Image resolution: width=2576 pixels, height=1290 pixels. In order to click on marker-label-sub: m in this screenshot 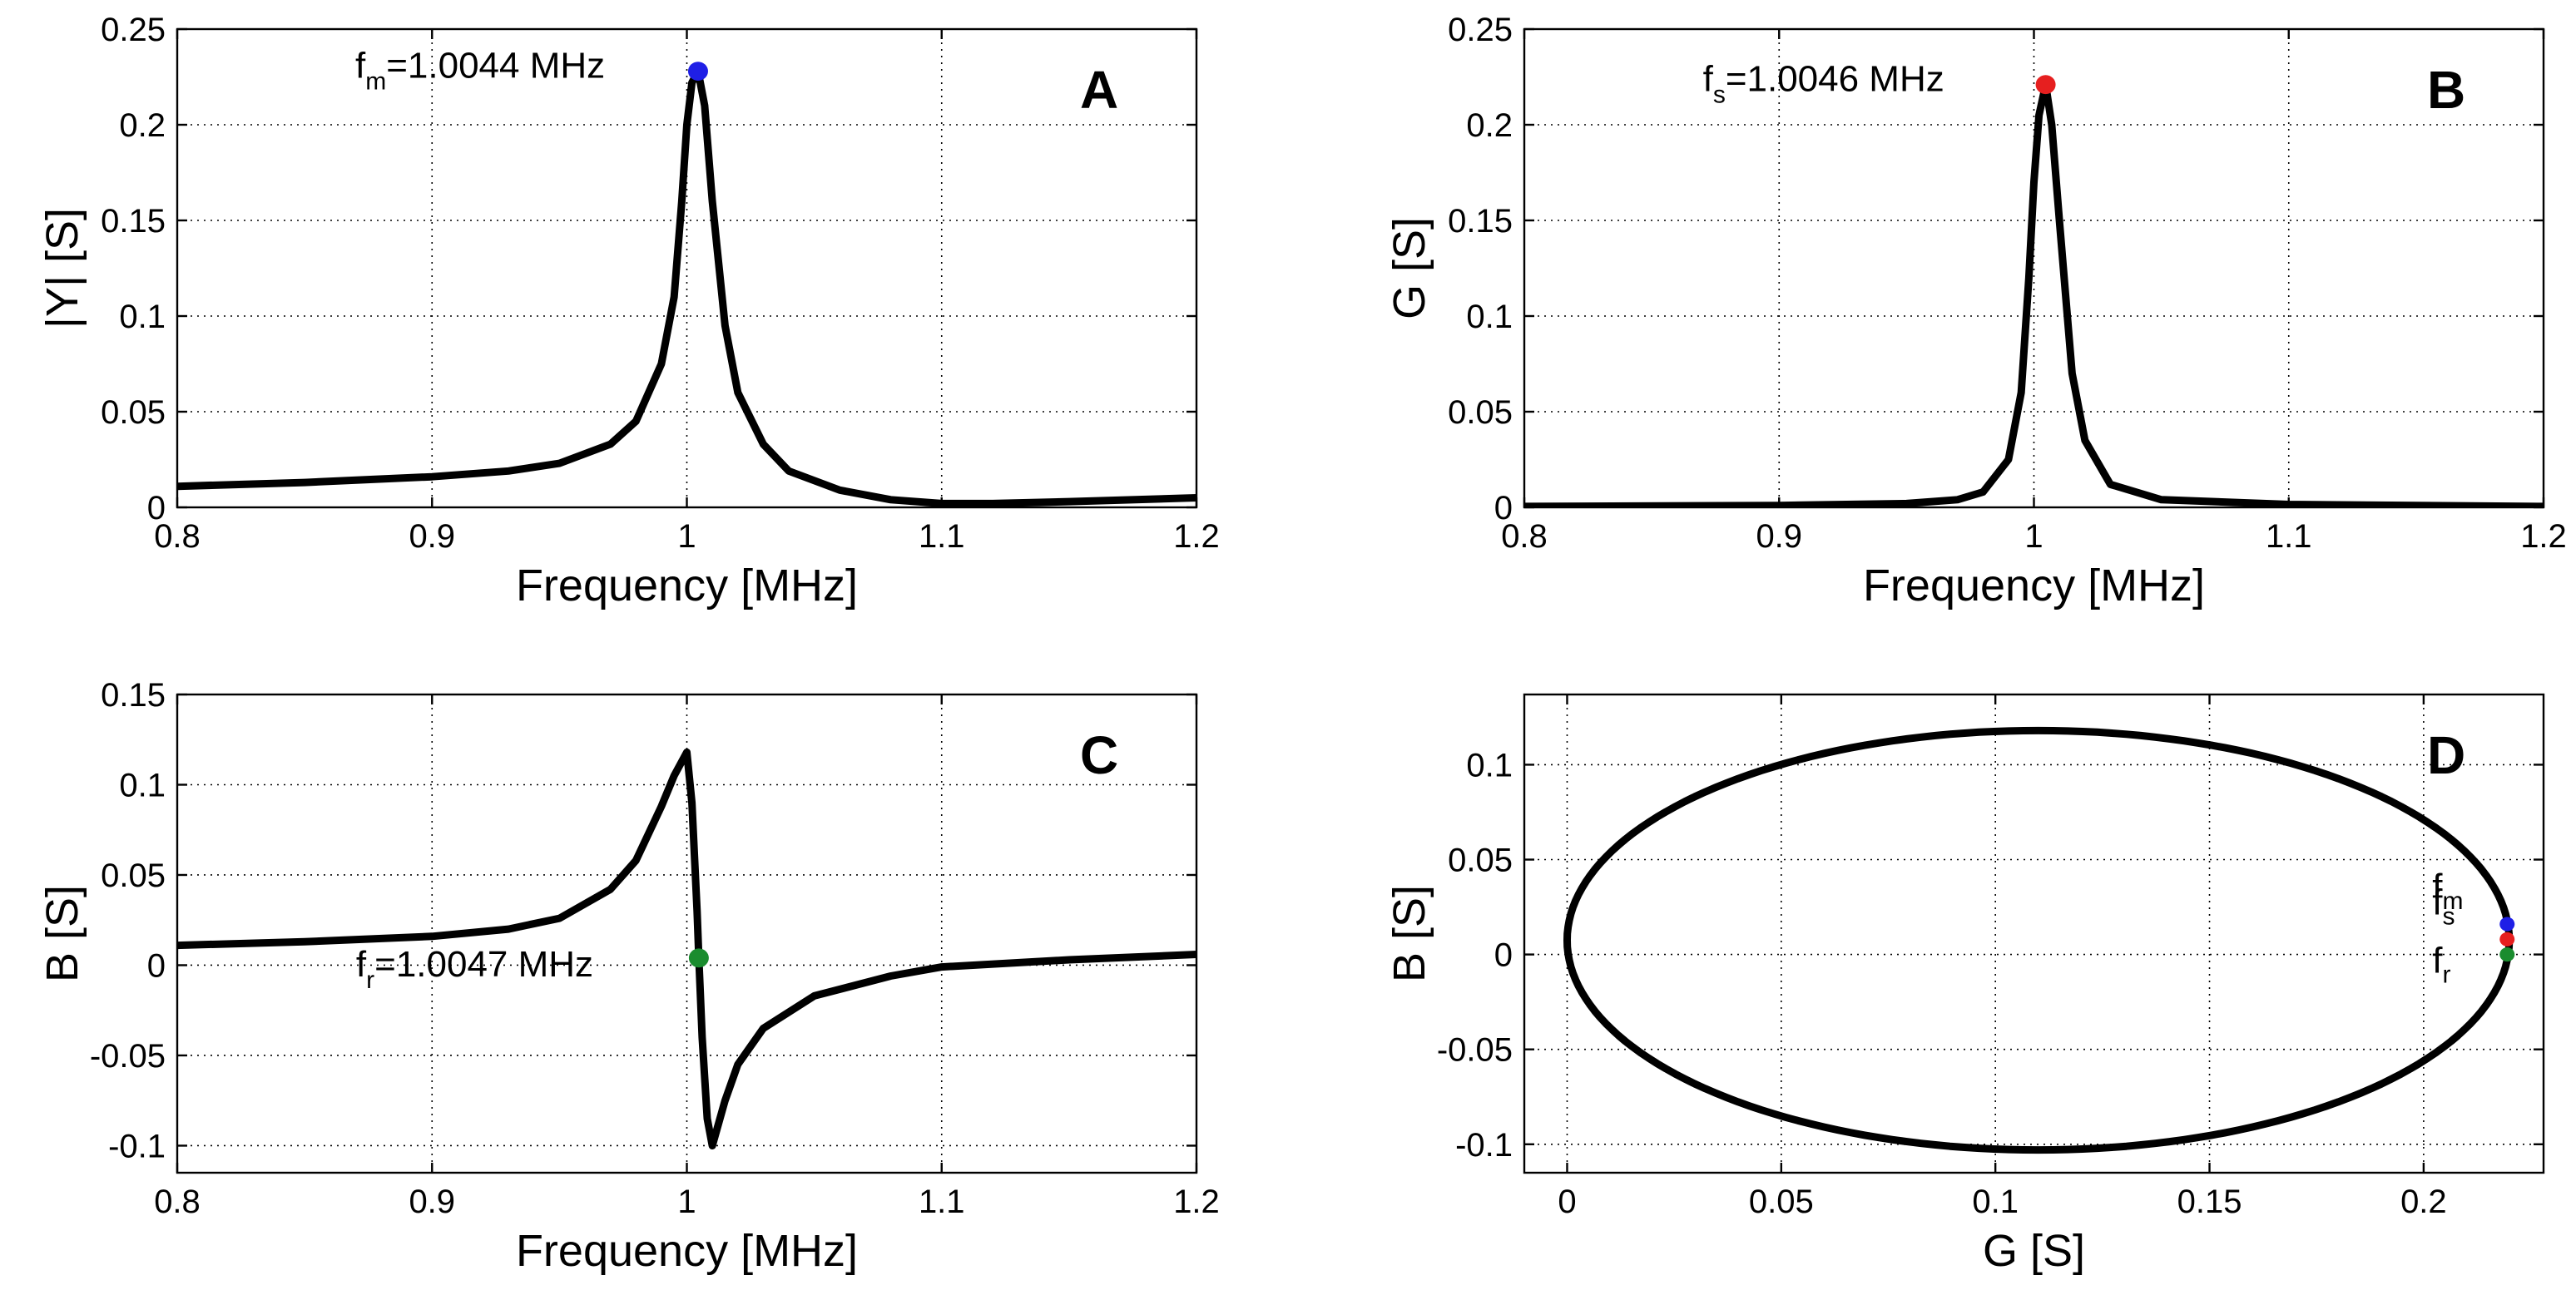, I will do `click(2452, 901)`.